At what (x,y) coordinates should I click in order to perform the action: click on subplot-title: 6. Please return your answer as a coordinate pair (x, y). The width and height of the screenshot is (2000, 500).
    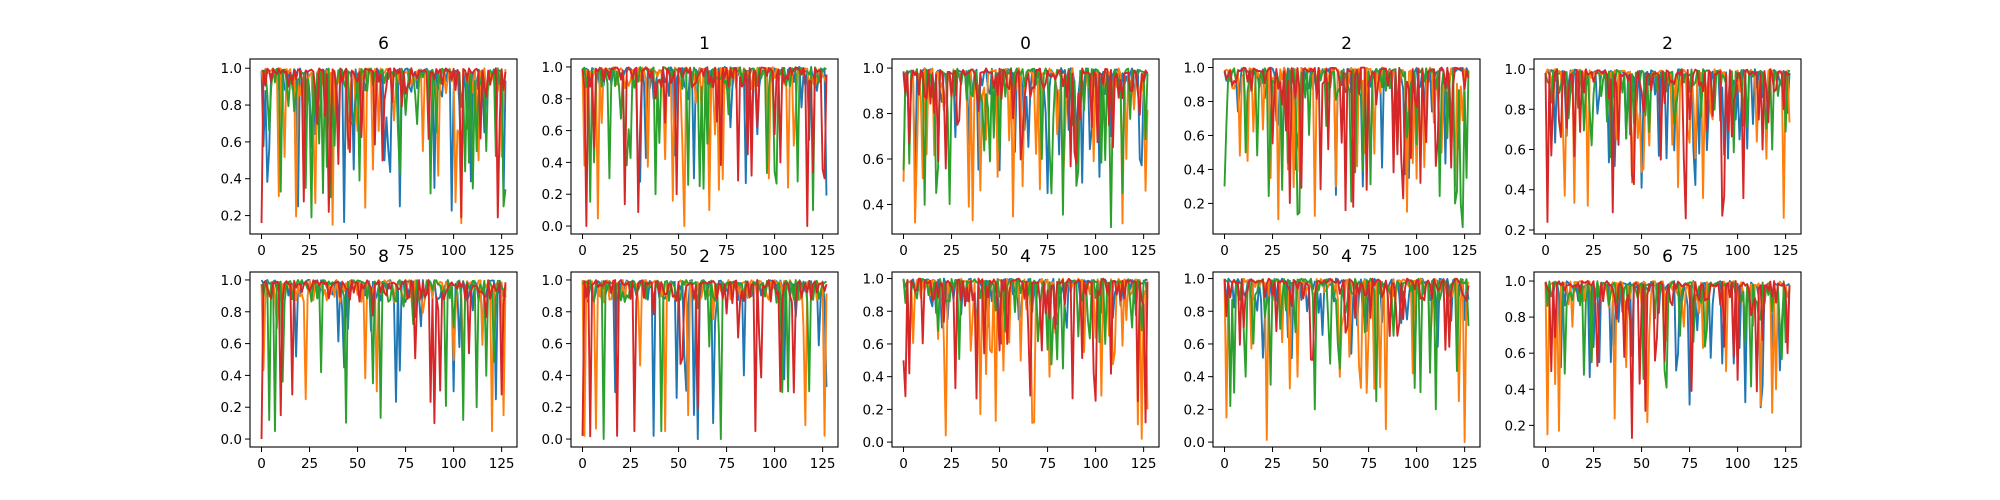
    Looking at the image, I should click on (383, 44).